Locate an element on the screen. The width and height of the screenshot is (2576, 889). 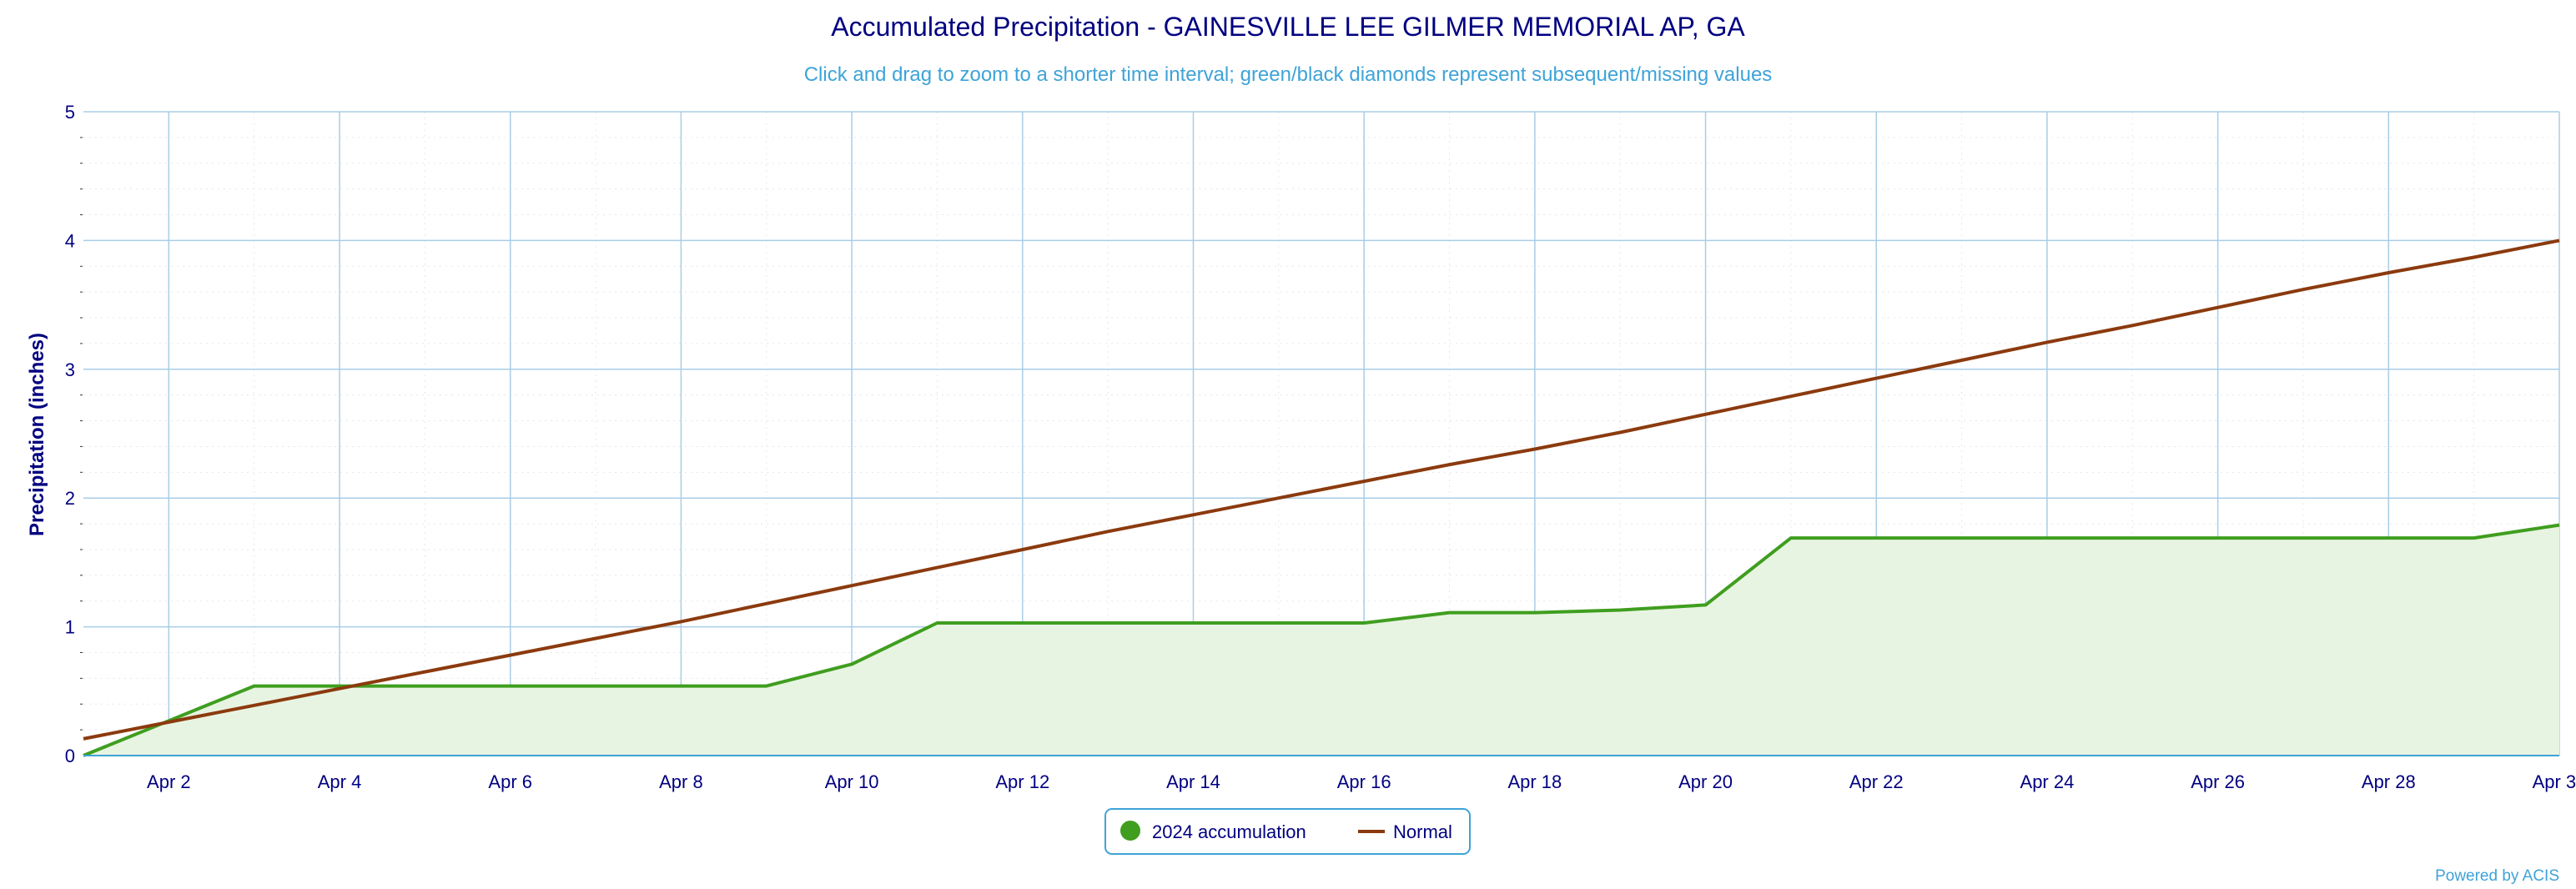
legend-box is located at coordinates (1287, 831).